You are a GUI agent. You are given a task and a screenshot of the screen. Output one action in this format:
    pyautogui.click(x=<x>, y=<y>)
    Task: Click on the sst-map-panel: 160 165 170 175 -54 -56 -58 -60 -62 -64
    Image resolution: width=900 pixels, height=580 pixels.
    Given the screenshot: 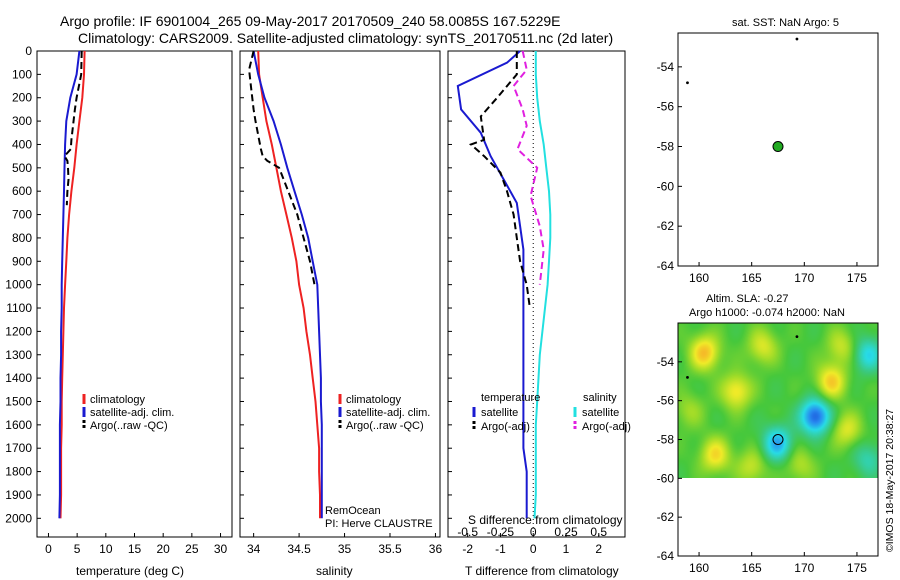 What is the action you would take?
    pyautogui.click(x=768, y=158)
    